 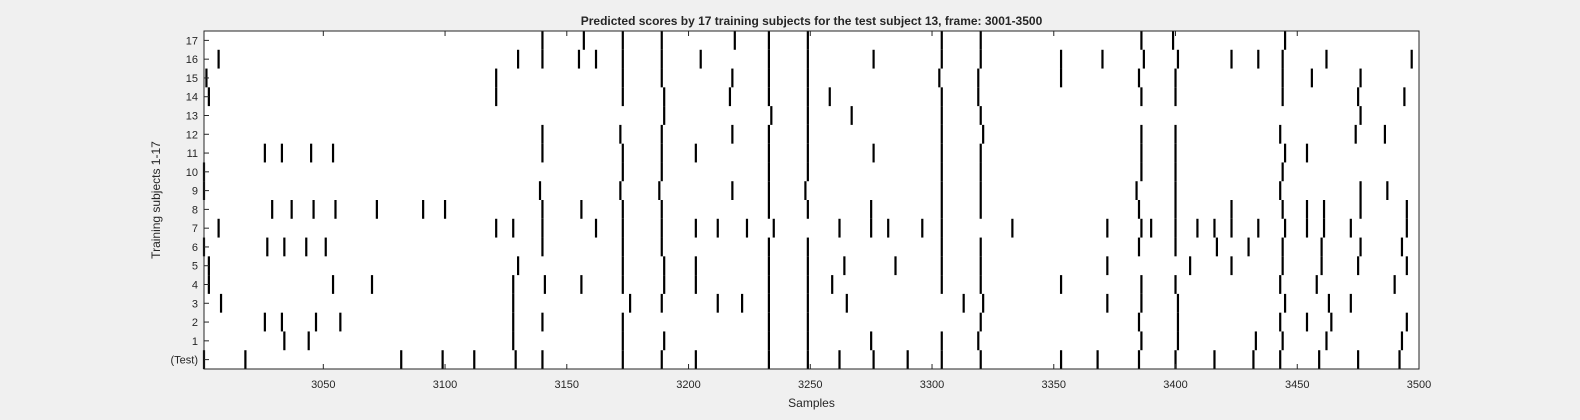 What do you see at coordinates (192, 173) in the screenshot?
I see `y-tick-label: 10` at bounding box center [192, 173].